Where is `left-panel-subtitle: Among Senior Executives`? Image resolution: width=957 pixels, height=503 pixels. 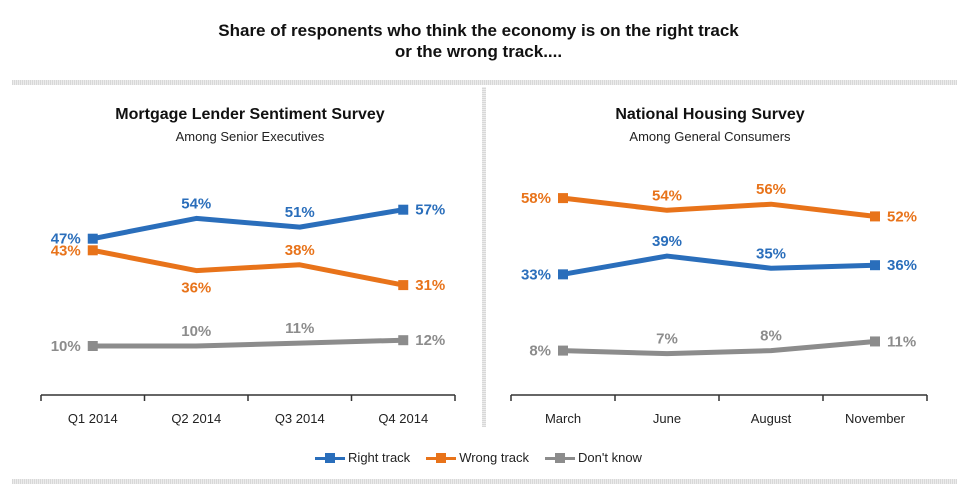
left-panel-subtitle: Among Senior Executives is located at coordinates (250, 136).